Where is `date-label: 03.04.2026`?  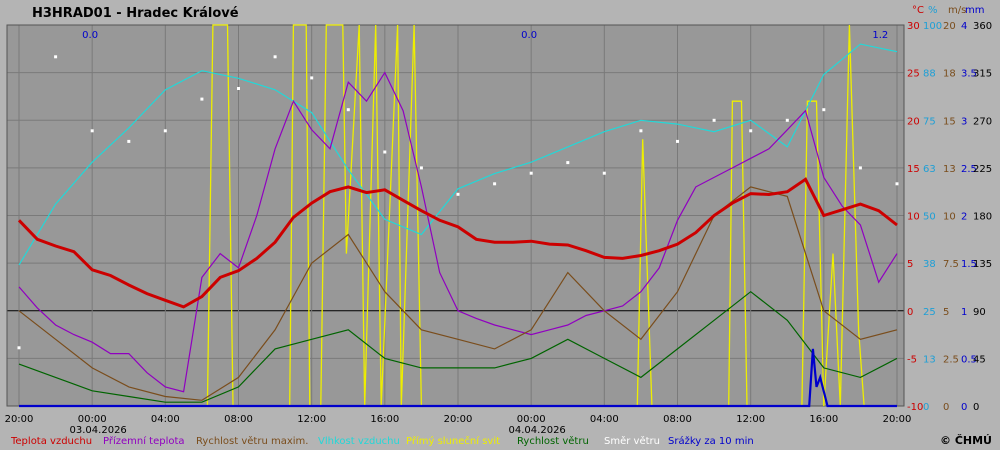 date-label: 03.04.2026 is located at coordinates (98, 430).